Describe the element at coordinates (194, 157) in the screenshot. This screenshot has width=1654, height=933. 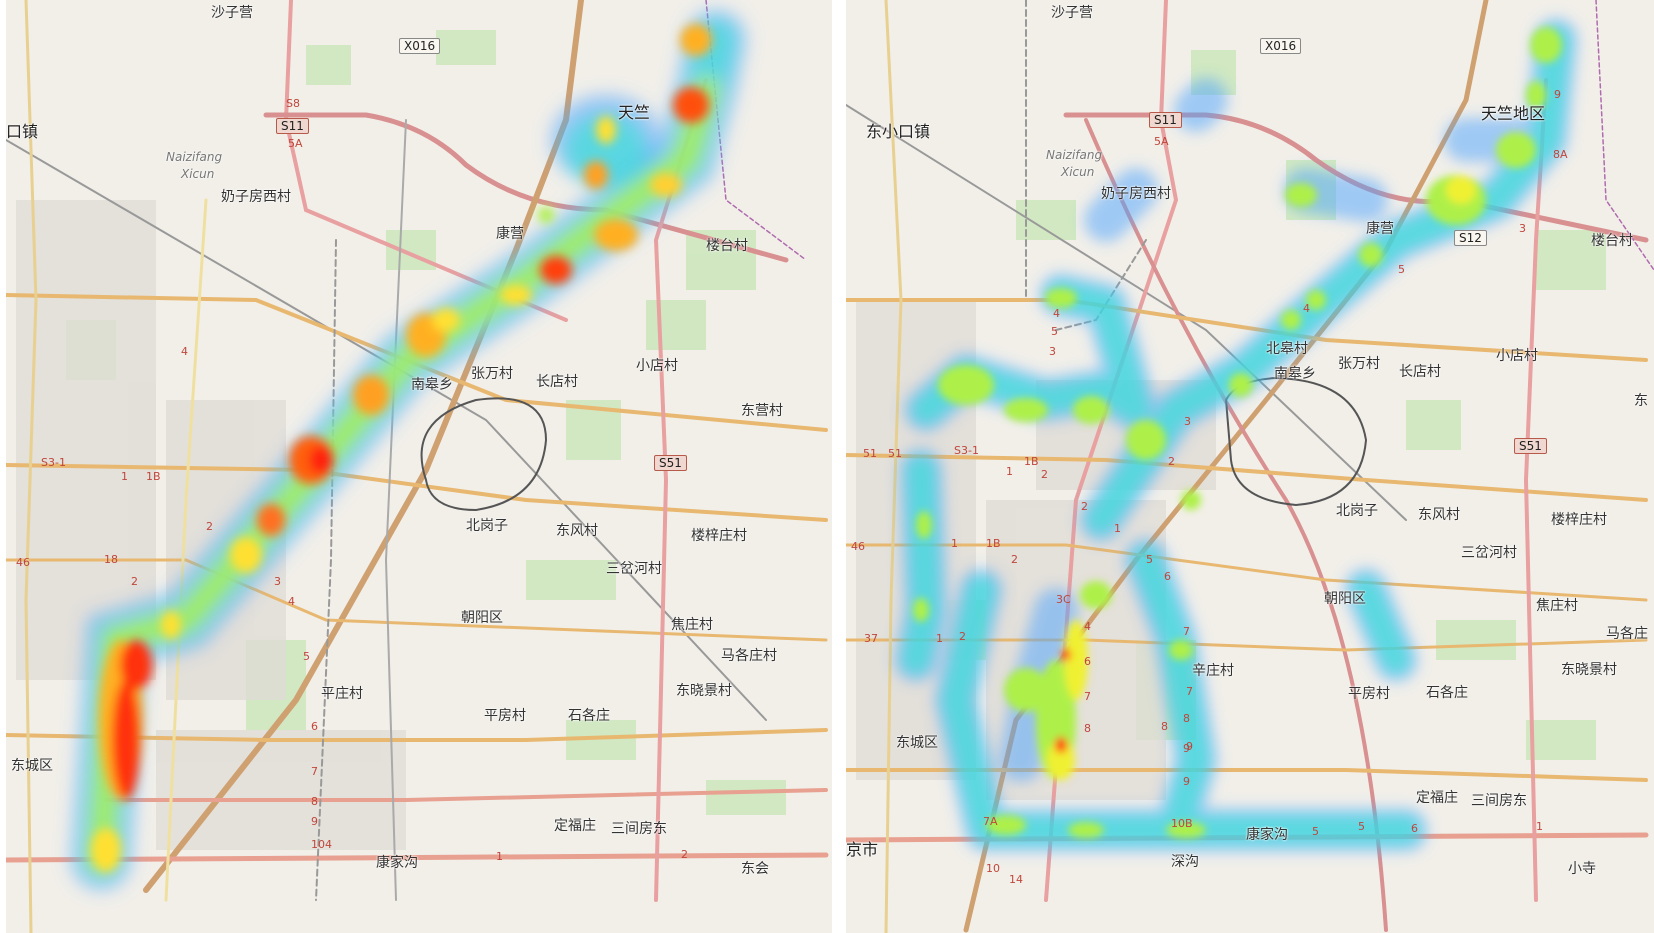
I see `place-label: Naizifang` at that location.